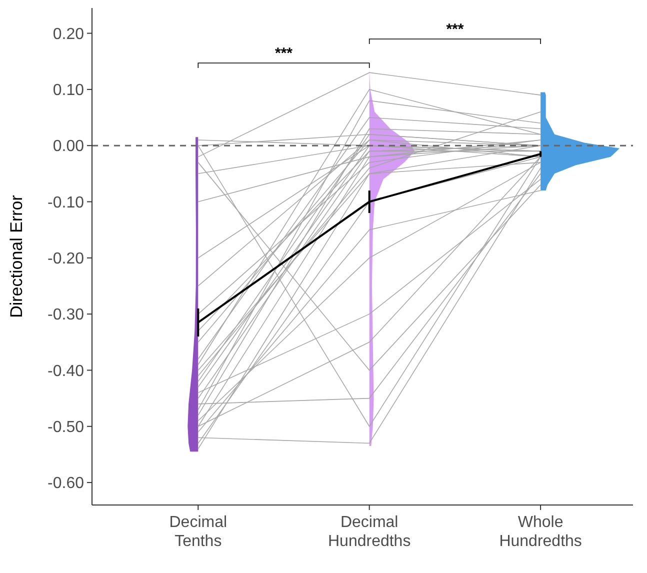  What do you see at coordinates (68, 34) in the screenshot?
I see `y-tick-label: 0.20` at bounding box center [68, 34].